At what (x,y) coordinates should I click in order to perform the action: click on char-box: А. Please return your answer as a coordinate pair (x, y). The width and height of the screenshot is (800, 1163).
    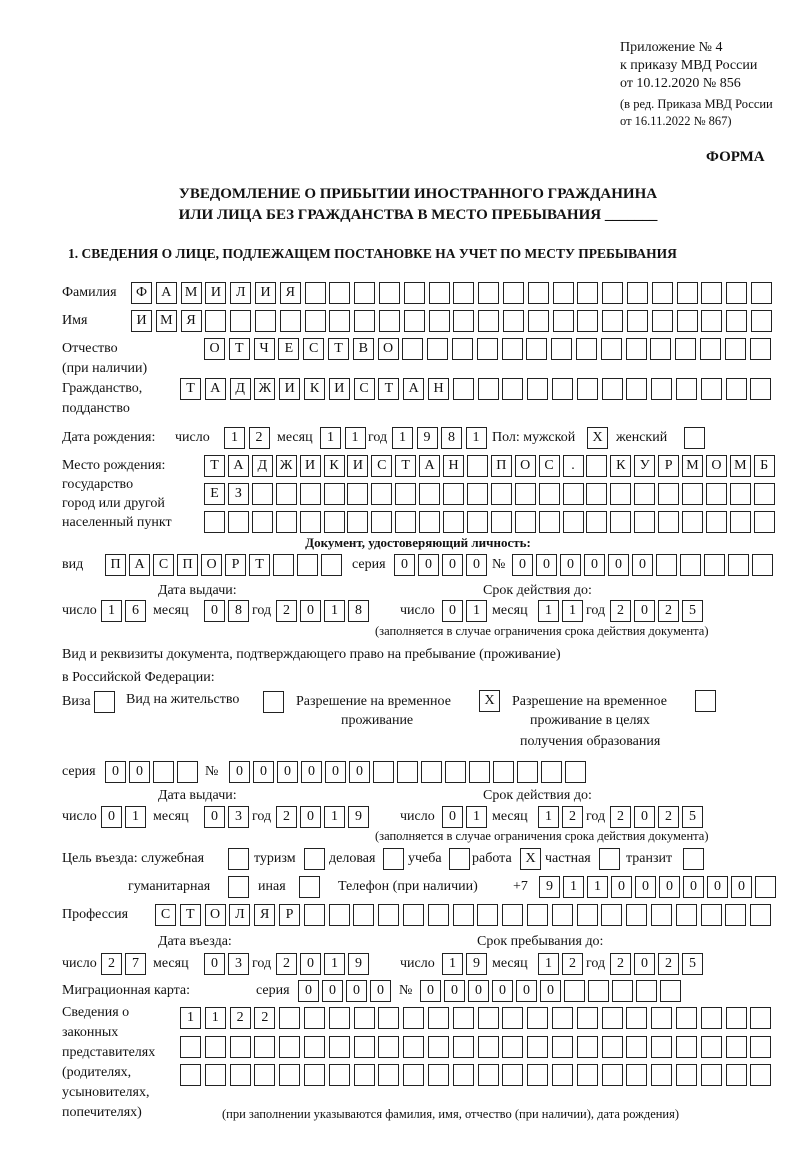
    Looking at the image, I should click on (430, 466).